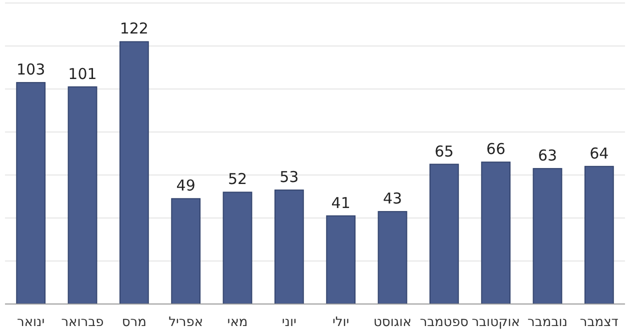 The image size is (628, 332). I want to click on data-label: 101, so click(82, 73).